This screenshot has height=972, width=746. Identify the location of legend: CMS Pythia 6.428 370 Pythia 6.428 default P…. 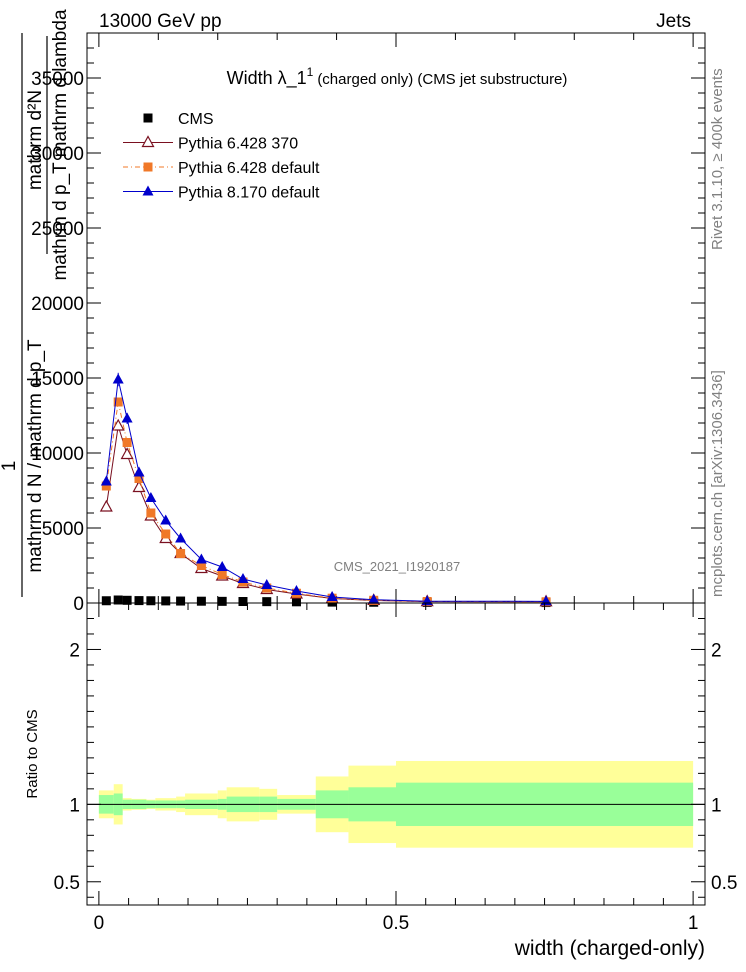
(221, 156).